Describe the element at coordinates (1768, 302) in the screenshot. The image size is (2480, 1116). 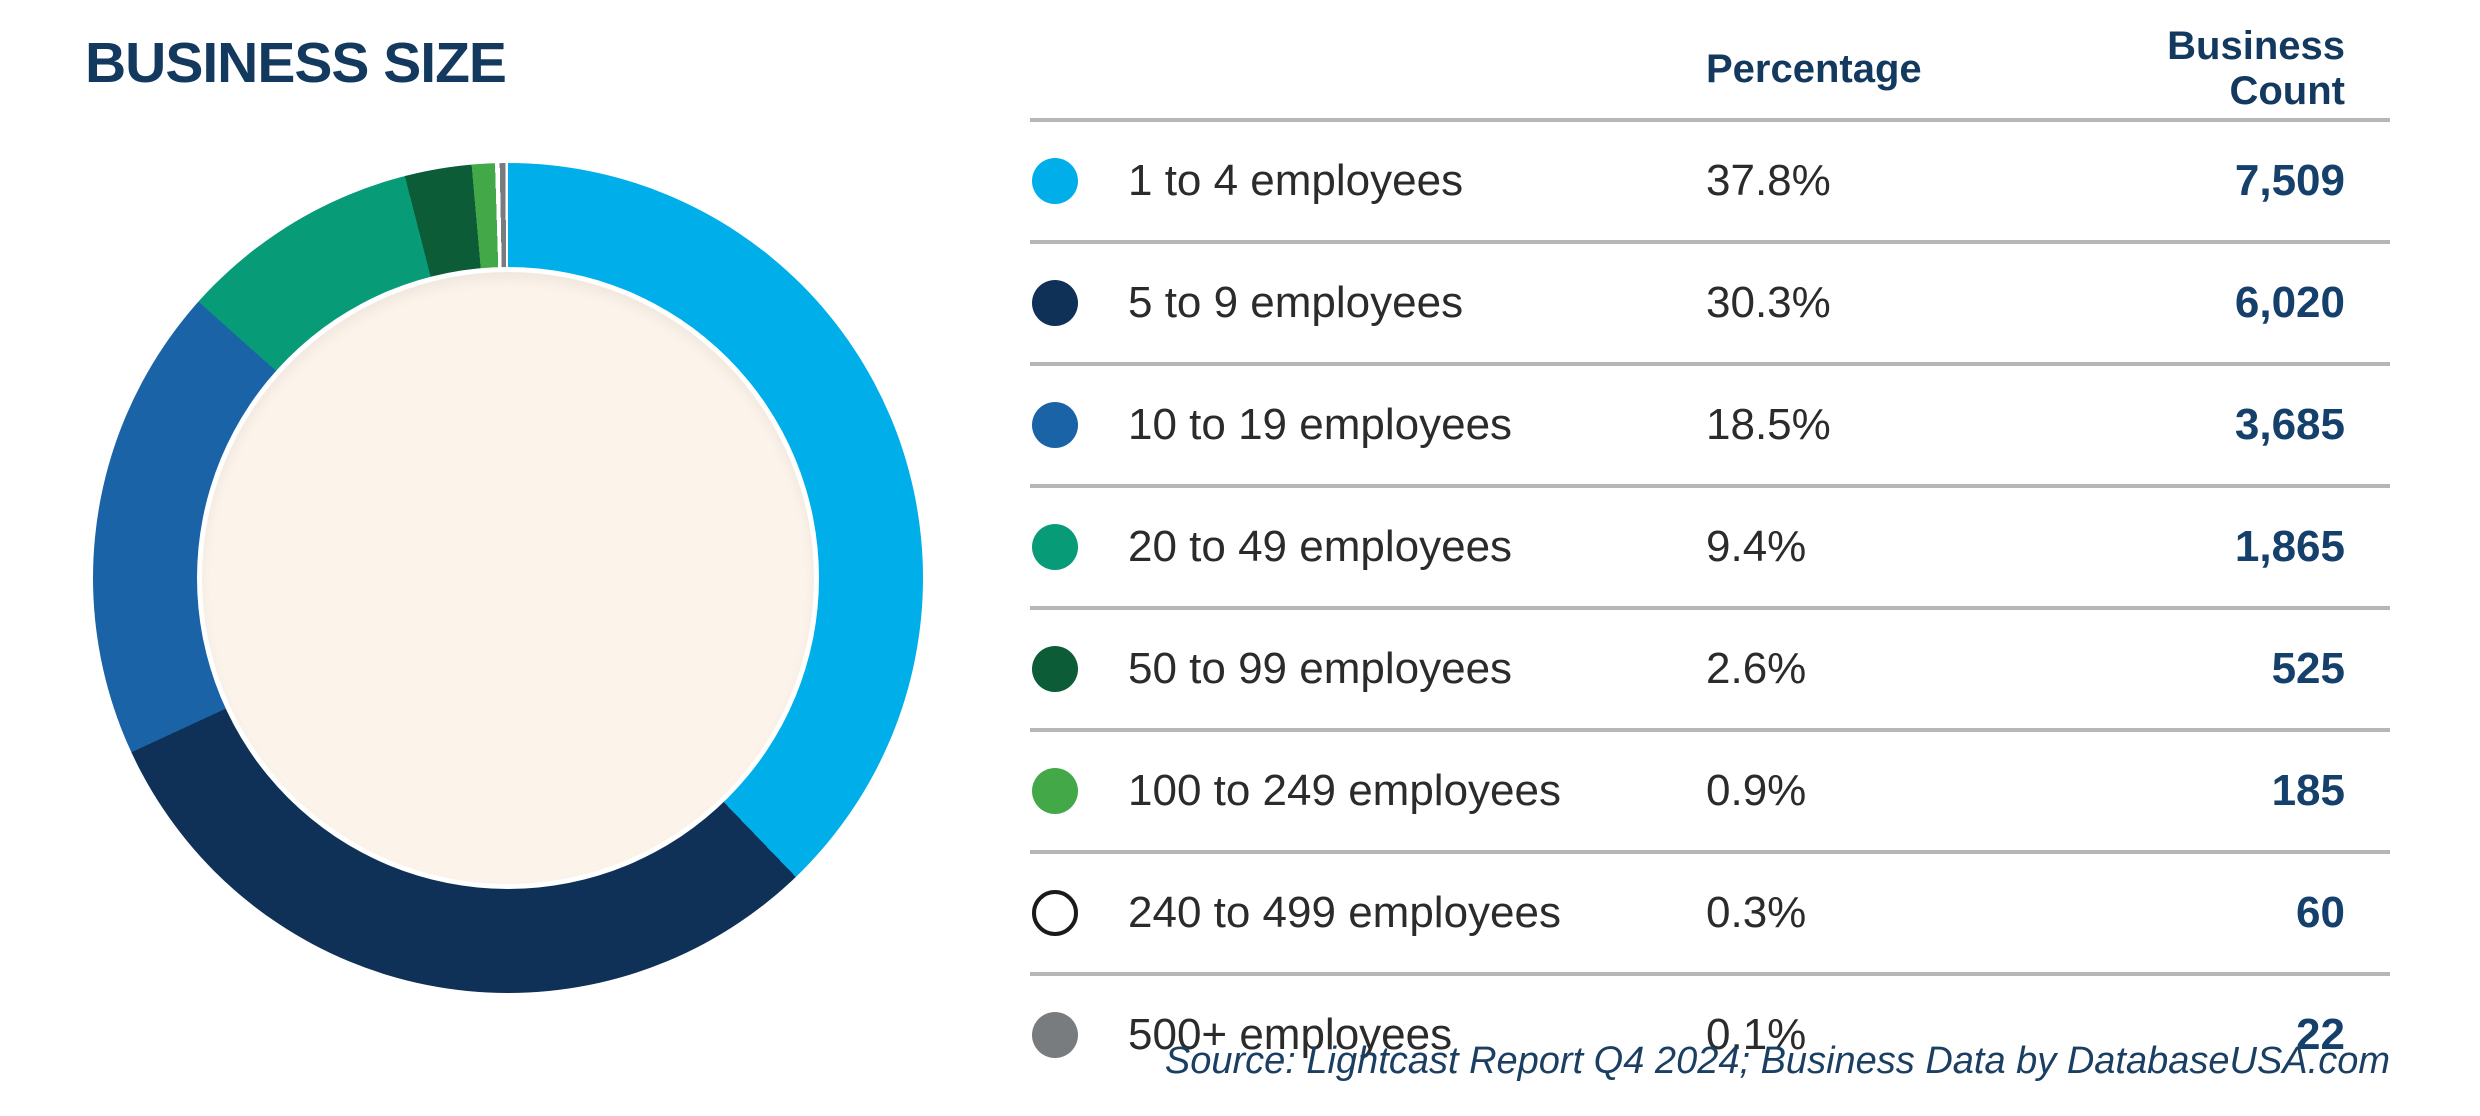
I see `percentage-value: 30.3%` at that location.